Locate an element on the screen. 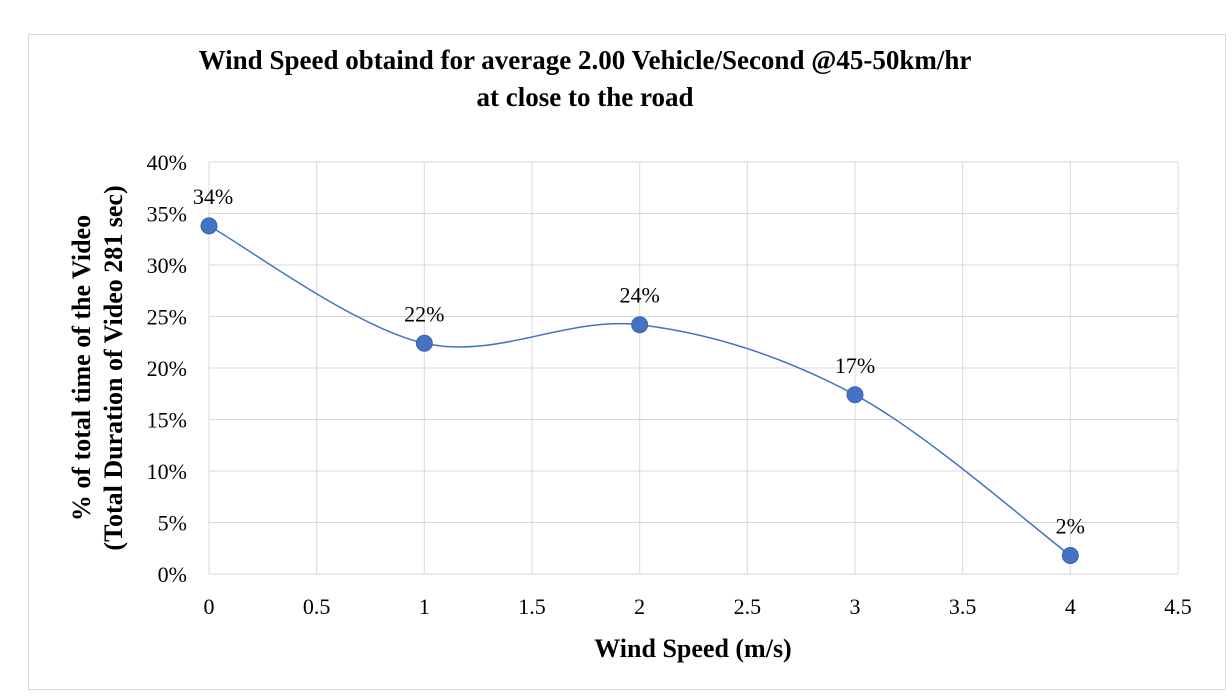 The width and height of the screenshot is (1232, 696). x-tick-label: 4.5 is located at coordinates (1178, 606).